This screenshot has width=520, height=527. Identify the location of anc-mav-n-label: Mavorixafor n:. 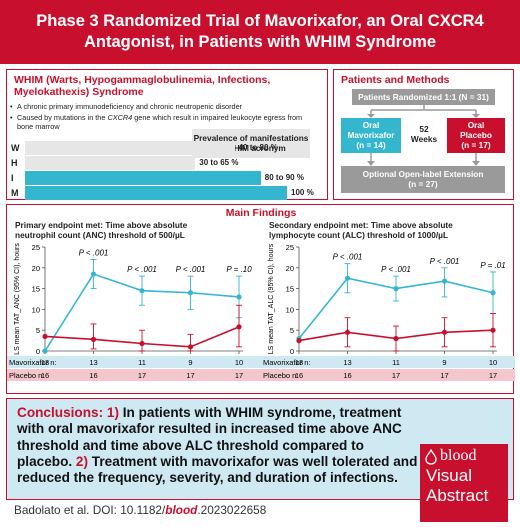
(33, 362).